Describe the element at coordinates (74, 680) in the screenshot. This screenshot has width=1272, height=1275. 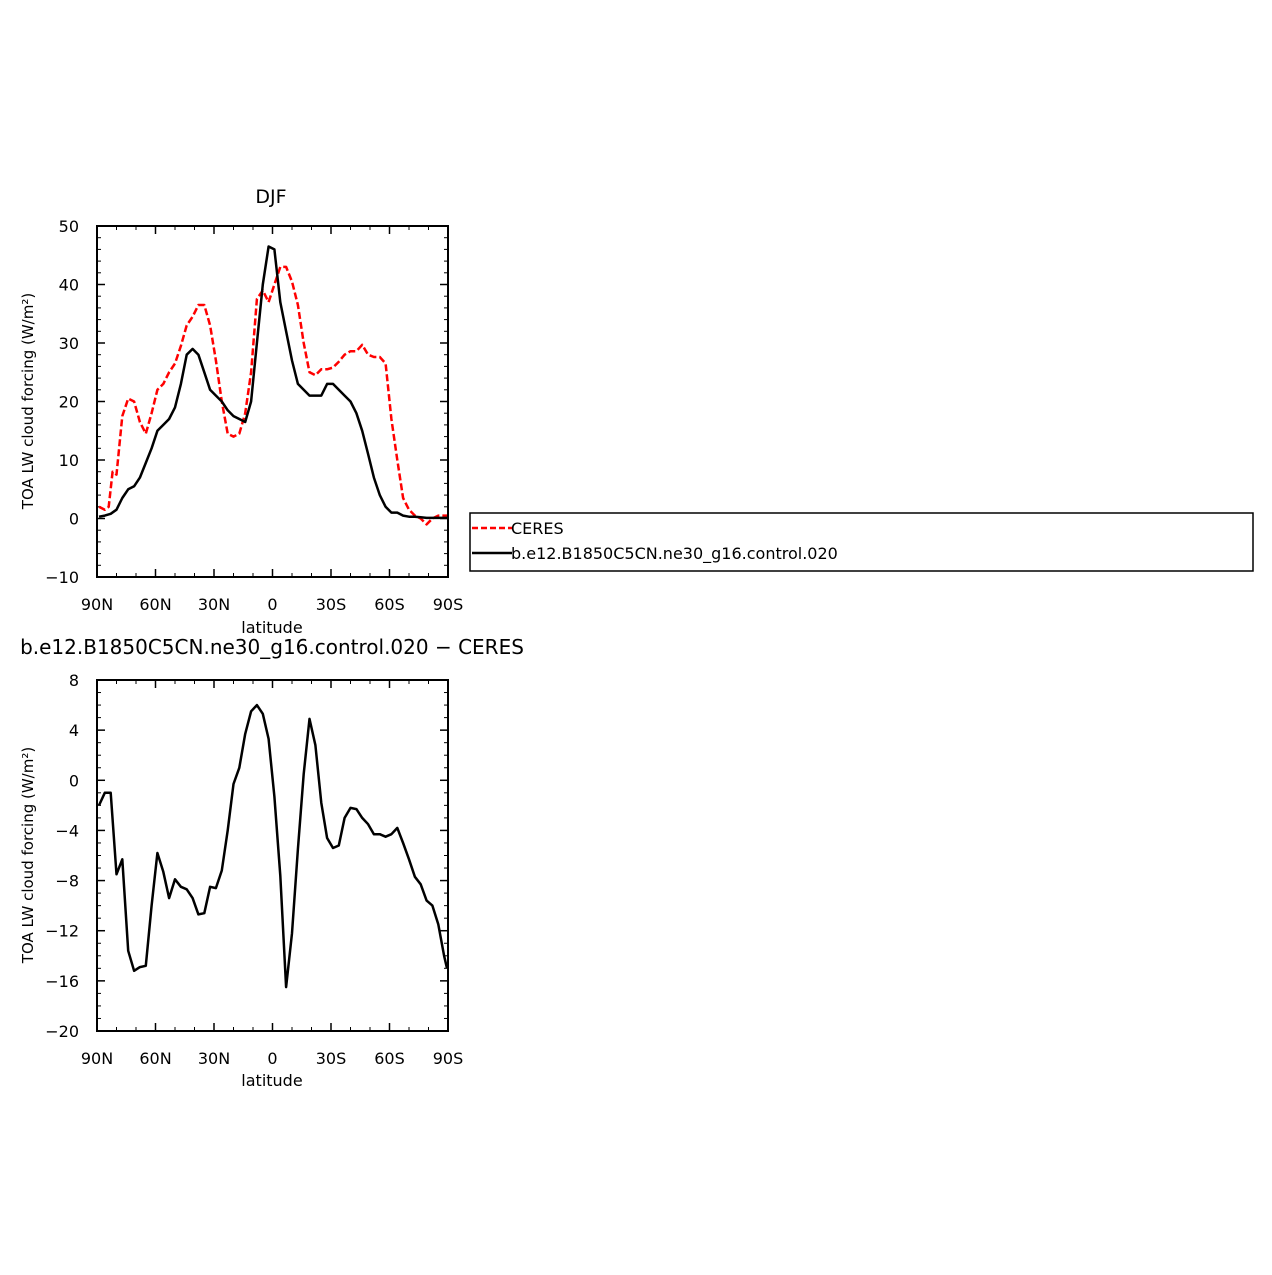
I see `y-tick-label: 8` at that location.